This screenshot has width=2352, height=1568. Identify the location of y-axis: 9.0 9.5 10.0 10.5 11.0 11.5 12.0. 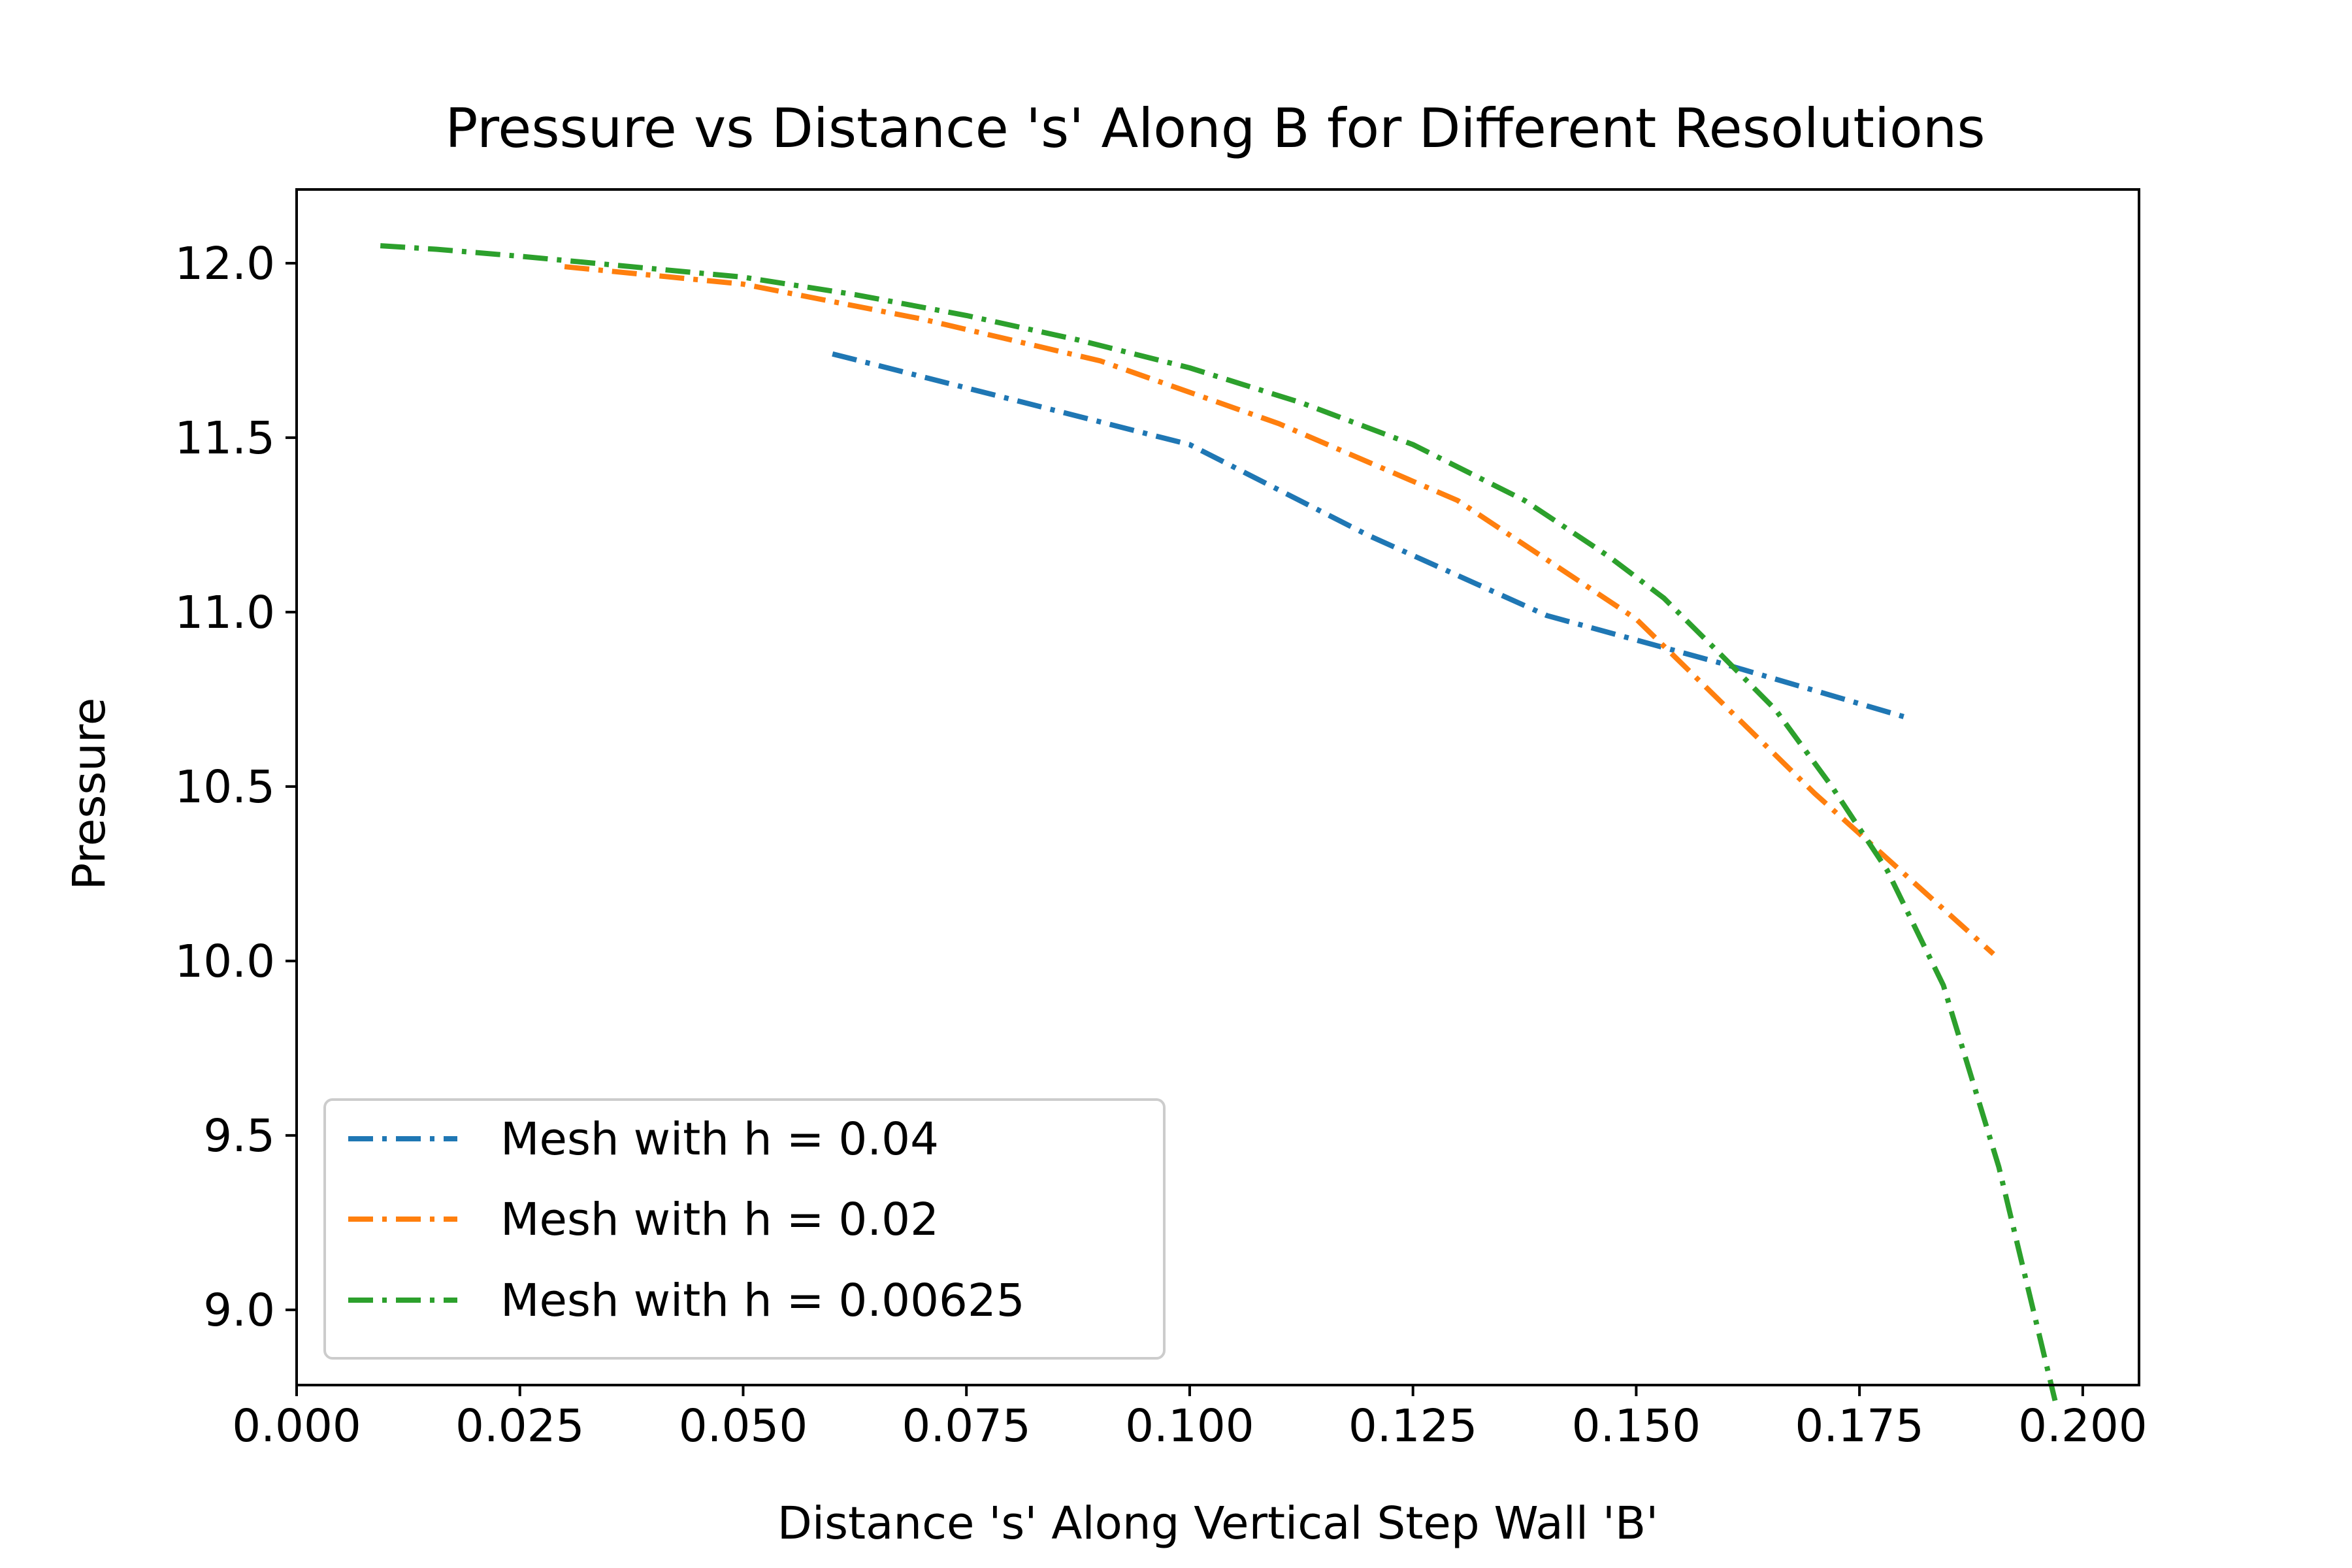
(235, 787).